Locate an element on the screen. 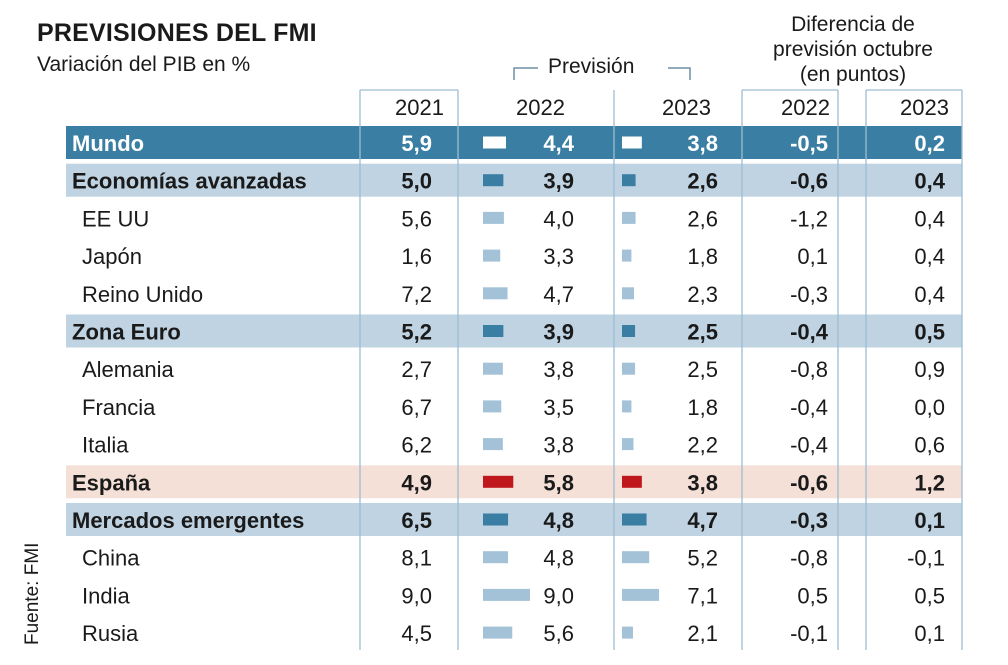 This screenshot has height=665, width=1008. row-label: Mundo is located at coordinates (108, 143).